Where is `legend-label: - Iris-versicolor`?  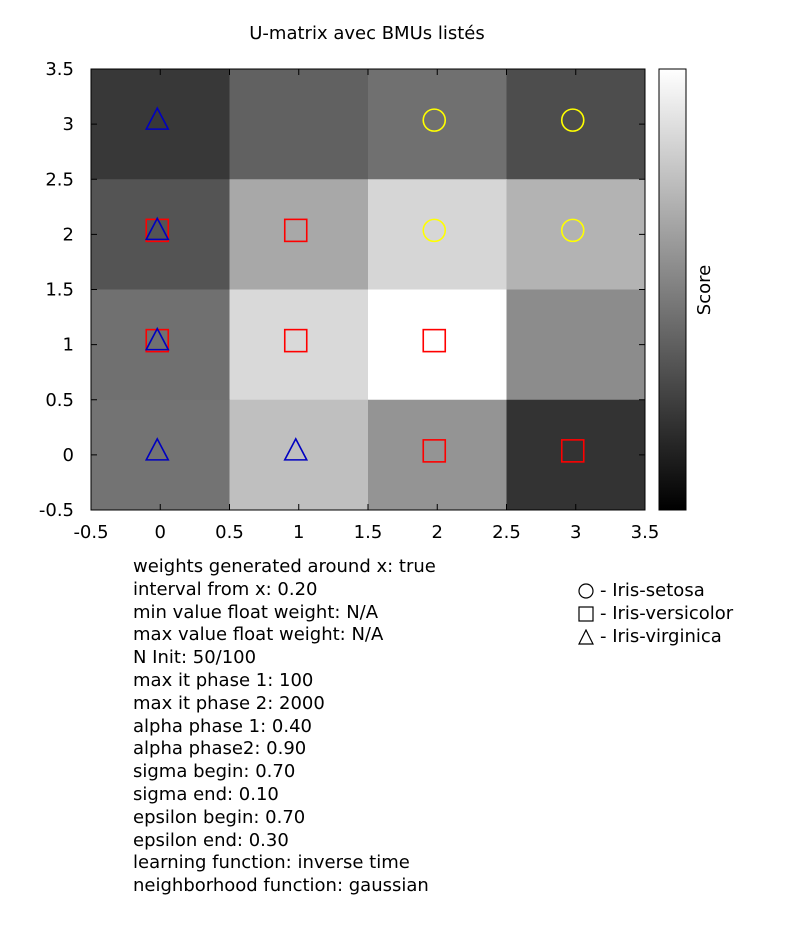 legend-label: - Iris-versicolor is located at coordinates (667, 613).